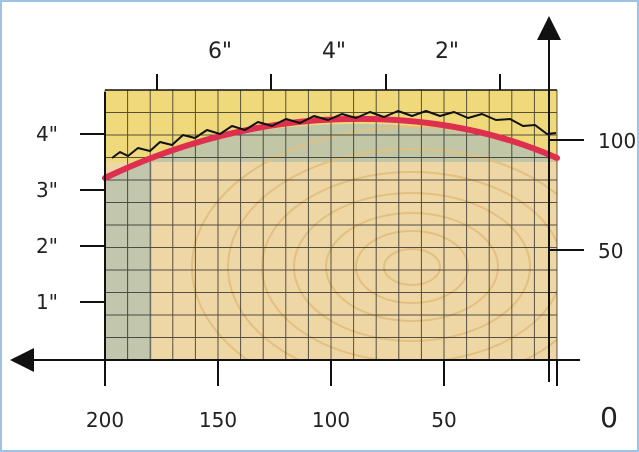 The image size is (639, 452). Describe the element at coordinates (334, 51) in the screenshot. I see `top-label-4: 4"` at that location.